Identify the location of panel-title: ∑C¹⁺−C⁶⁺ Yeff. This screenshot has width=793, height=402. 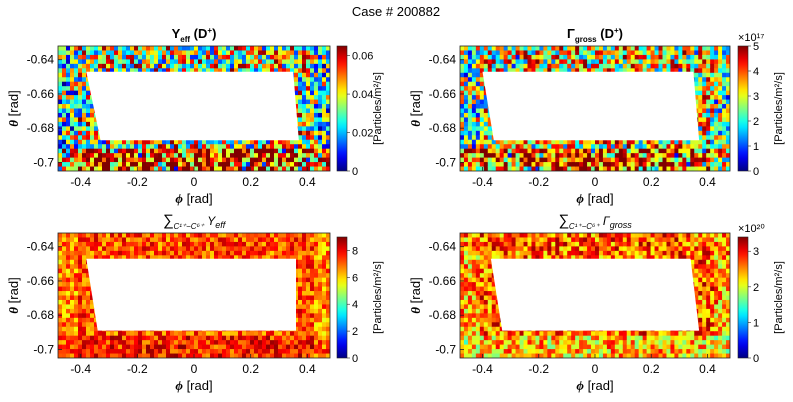
(195, 221).